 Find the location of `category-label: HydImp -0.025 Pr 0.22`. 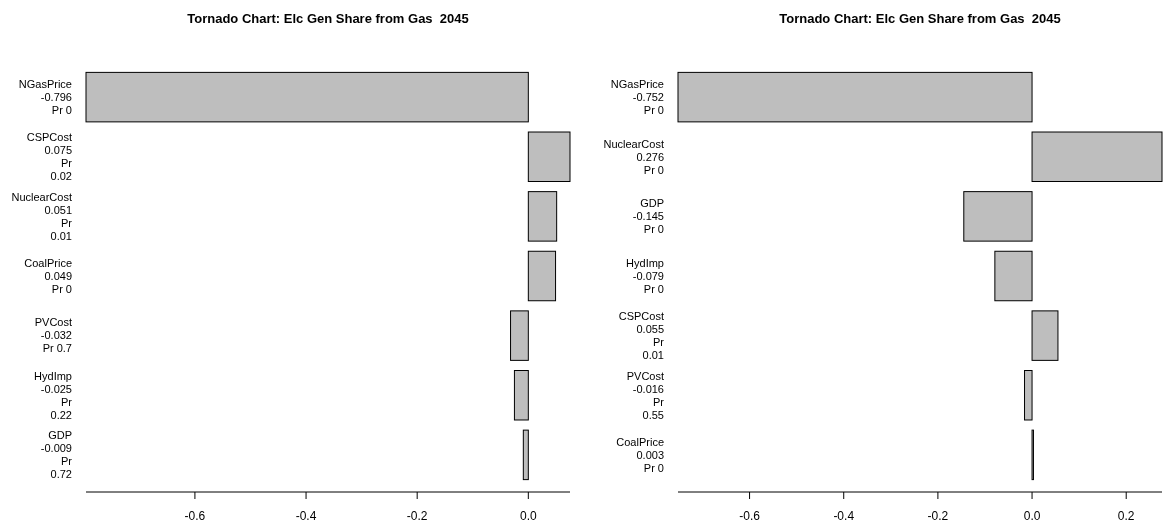

category-label: HydImp -0.025 Pr 0.22 is located at coordinates (53, 395).